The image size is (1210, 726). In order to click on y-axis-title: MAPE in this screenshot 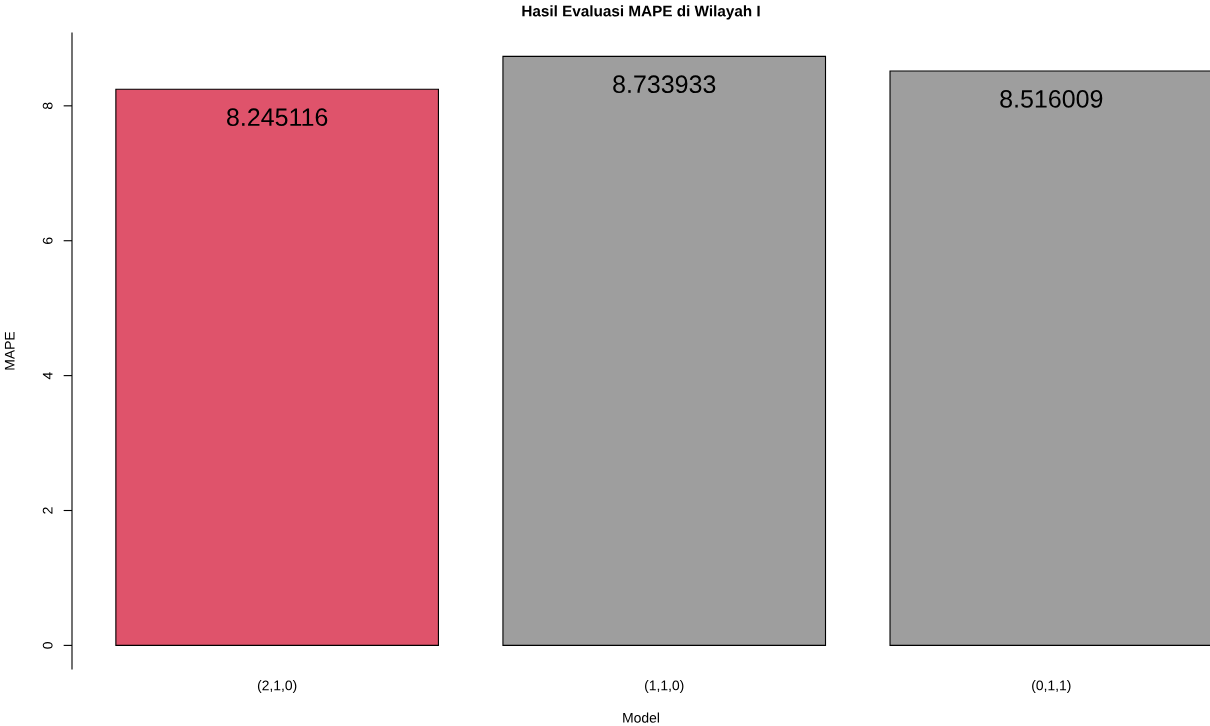, I will do `click(9, 350)`.